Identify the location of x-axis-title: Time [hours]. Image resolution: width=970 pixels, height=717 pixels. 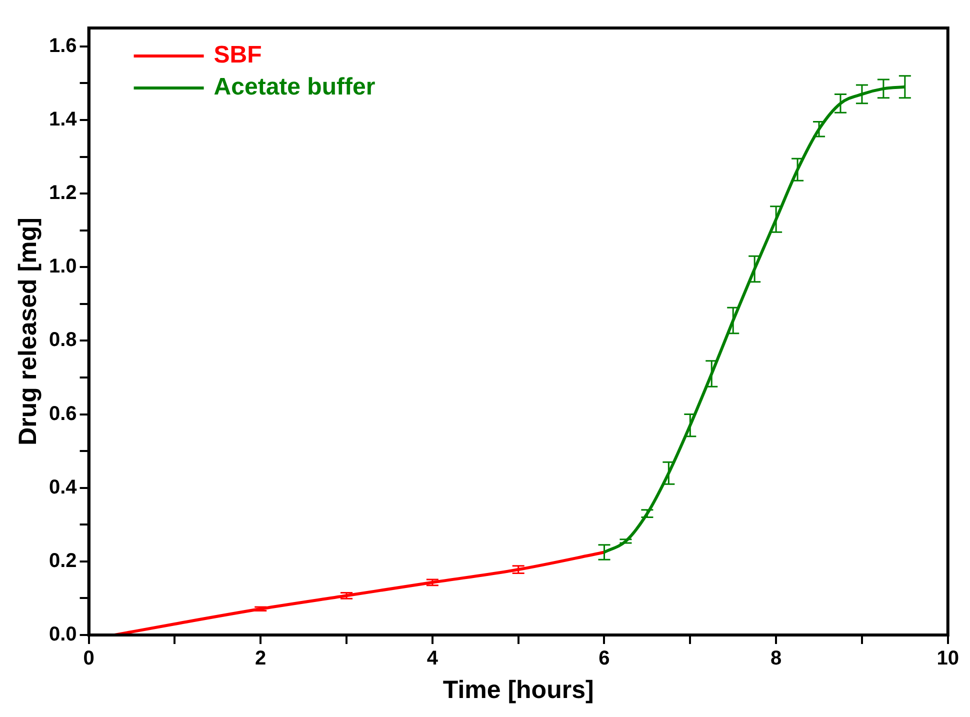
(518, 690).